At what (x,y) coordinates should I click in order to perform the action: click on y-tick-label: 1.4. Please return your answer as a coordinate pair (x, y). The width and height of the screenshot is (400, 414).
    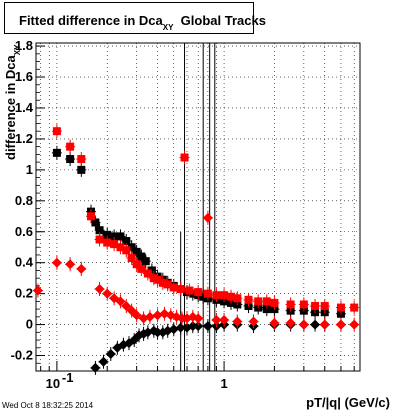
    Looking at the image, I should click on (24, 107).